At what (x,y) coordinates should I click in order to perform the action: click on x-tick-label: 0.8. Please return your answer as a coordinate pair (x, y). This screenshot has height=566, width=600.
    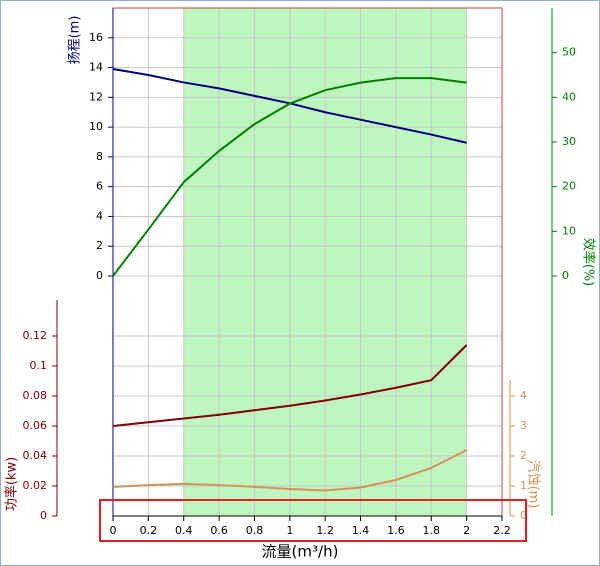
    Looking at the image, I should click on (255, 530).